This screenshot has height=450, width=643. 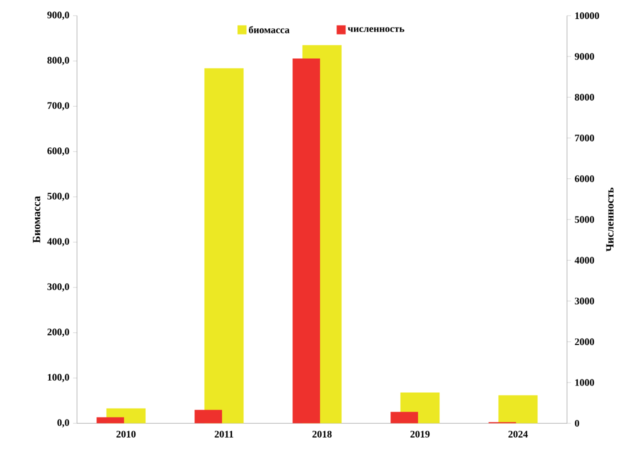 I want to click on y-tick-label: 400,0, so click(x=58, y=242).